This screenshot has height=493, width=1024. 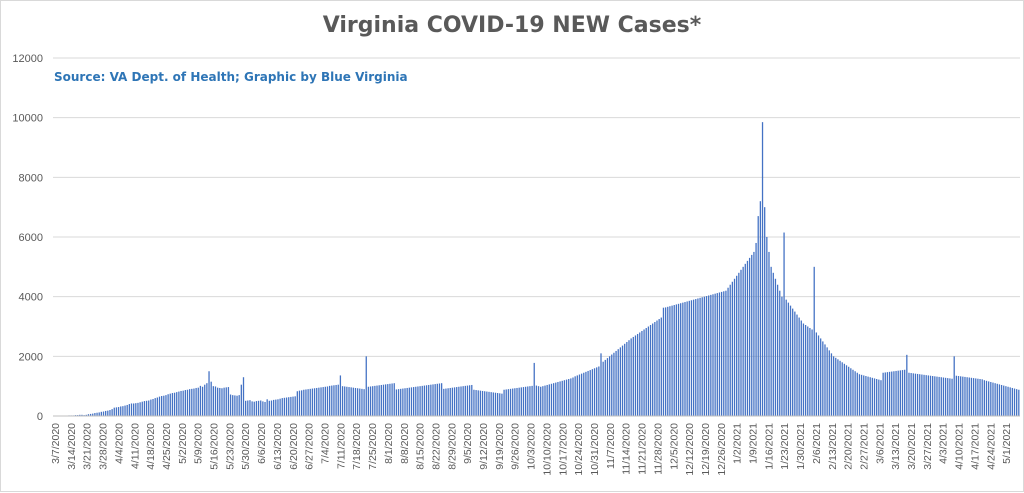 I want to click on x-tick-label: 4/10/2021, so click(x=960, y=446).